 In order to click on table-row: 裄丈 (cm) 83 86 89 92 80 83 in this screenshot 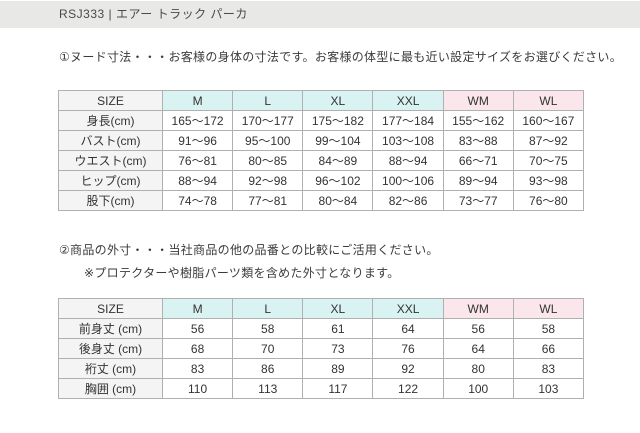, I will do `click(321, 368)`.